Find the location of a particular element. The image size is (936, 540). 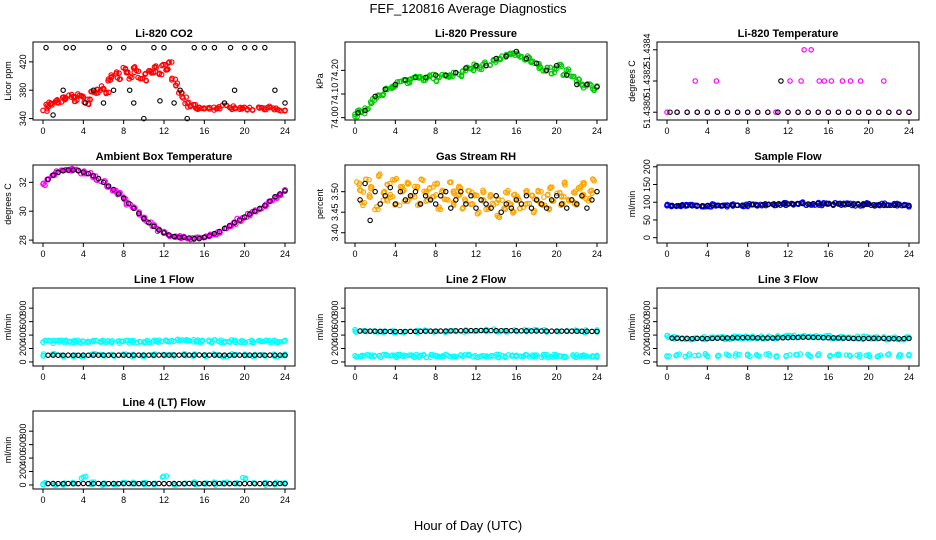

y-axis-label: ml/min is located at coordinates (632, 204).